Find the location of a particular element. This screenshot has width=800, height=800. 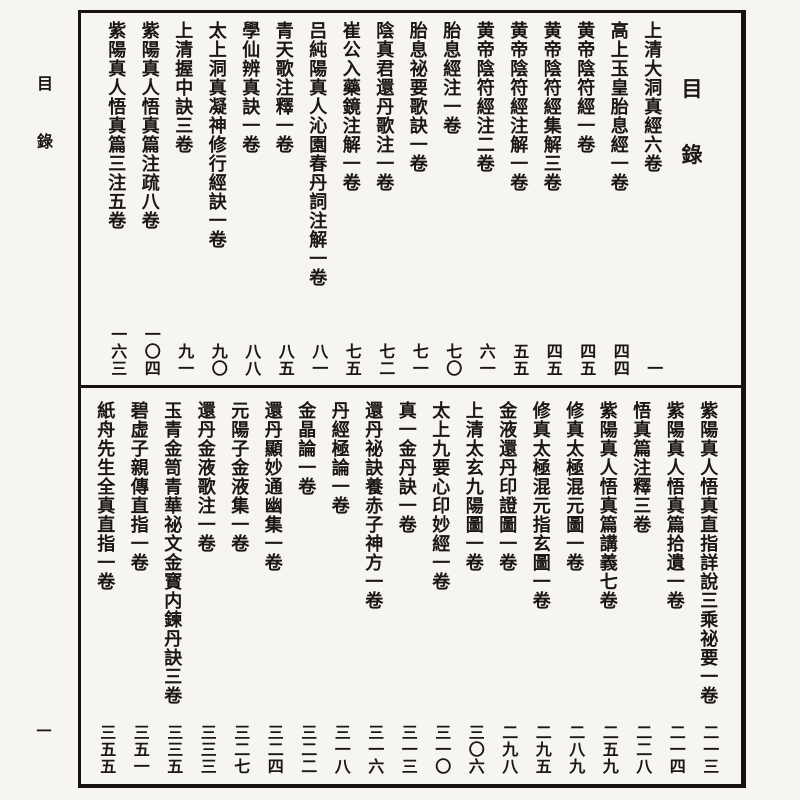

toc-entry-page-number: 二二八 is located at coordinates (642, 749).